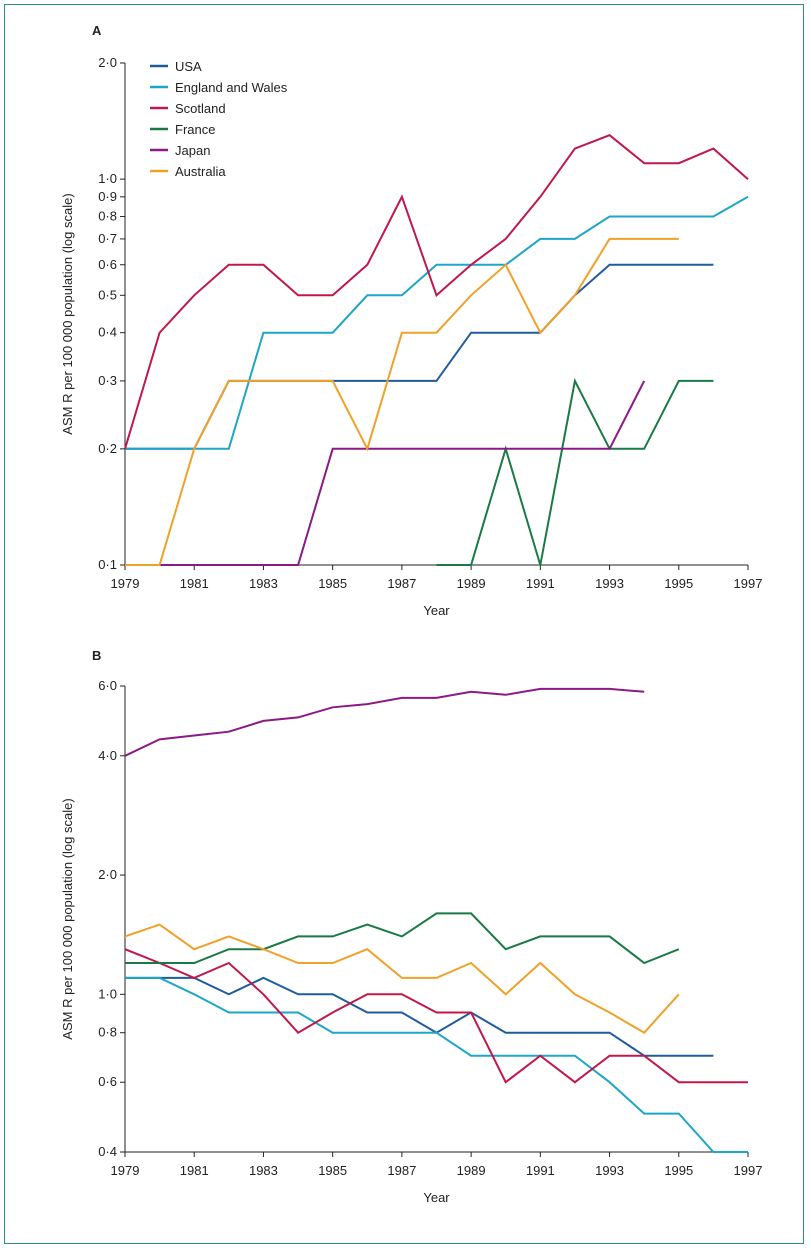 The width and height of the screenshot is (811, 1252). Describe the element at coordinates (194, 583) in the screenshot. I see `panel-a-x-tick-label: 1981` at that location.